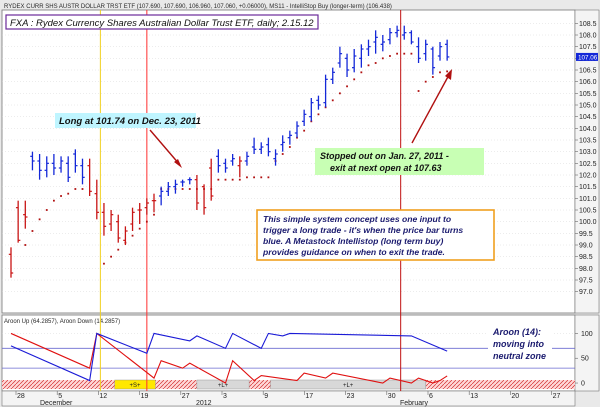 The image size is (600, 407). Describe the element at coordinates (288, 384) in the screenshot. I see `signal-strip: +S+ +L+ +L+` at that location.